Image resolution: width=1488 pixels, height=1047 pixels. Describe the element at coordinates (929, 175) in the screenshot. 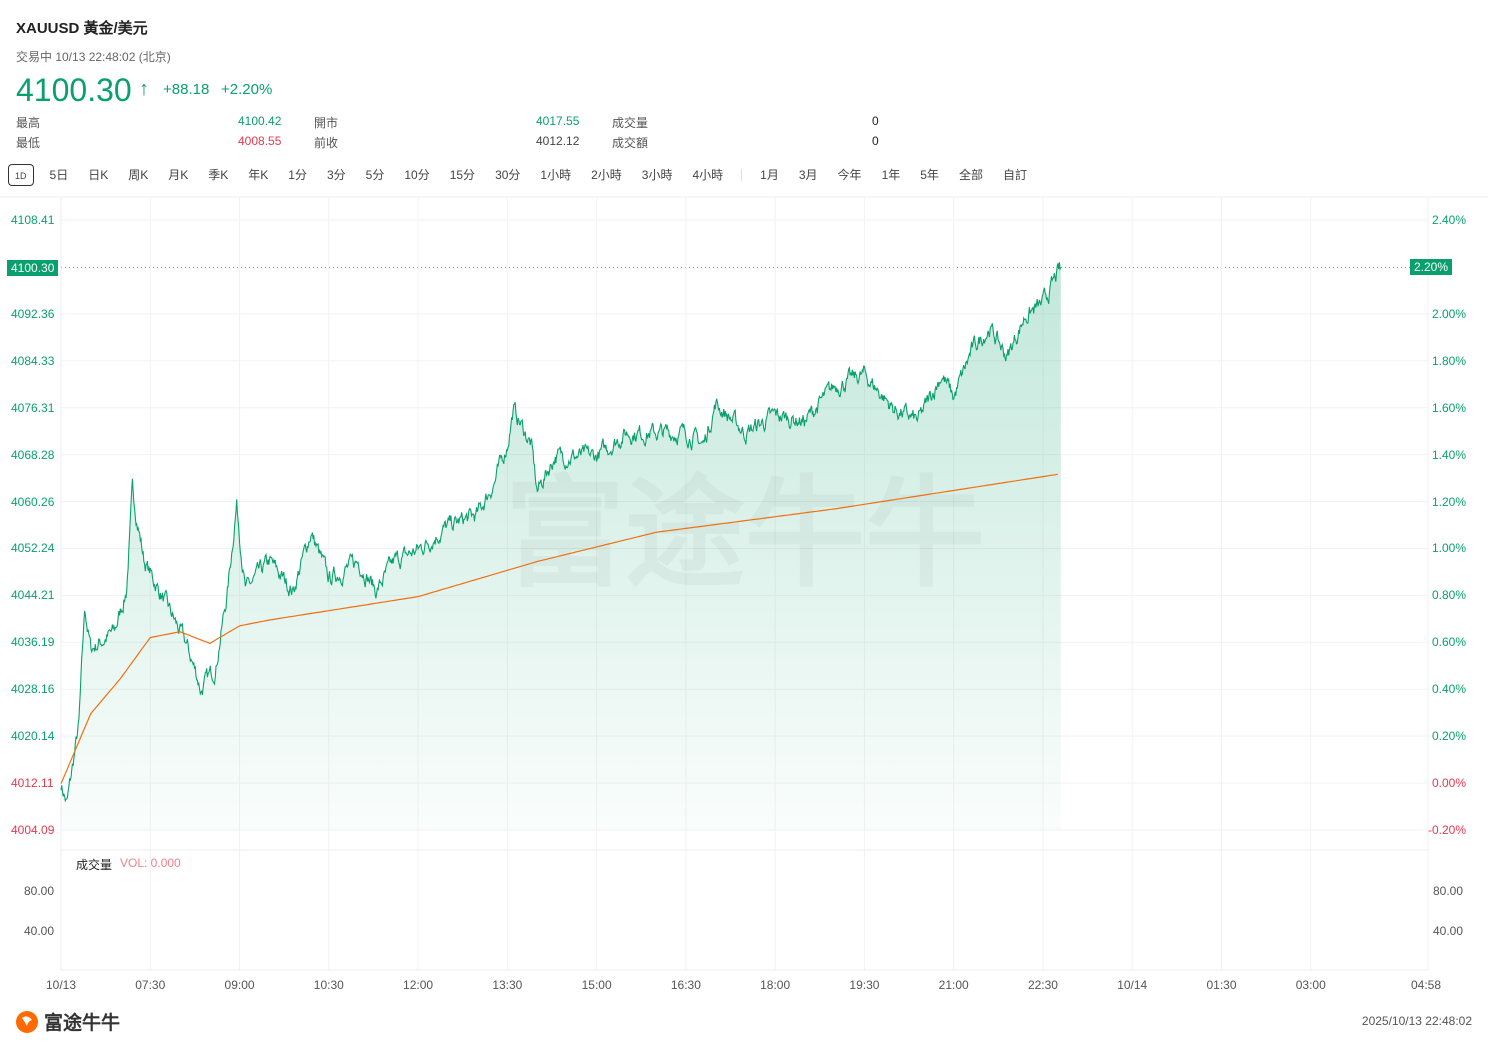

I see `tab-22: 5年` at that location.